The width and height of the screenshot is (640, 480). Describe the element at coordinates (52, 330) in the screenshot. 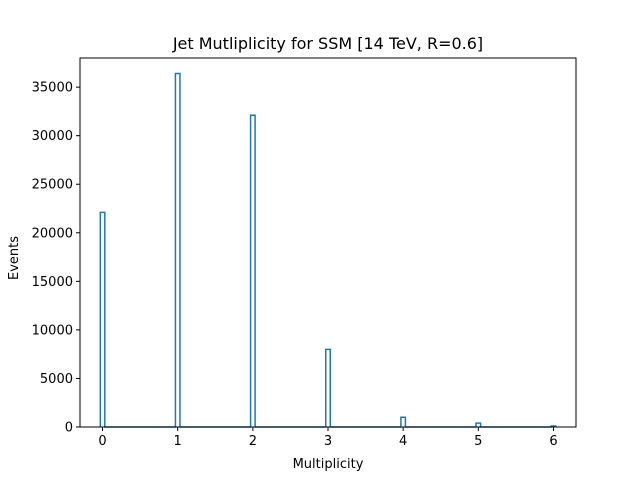

I see `y-tick-label: 10000` at that location.